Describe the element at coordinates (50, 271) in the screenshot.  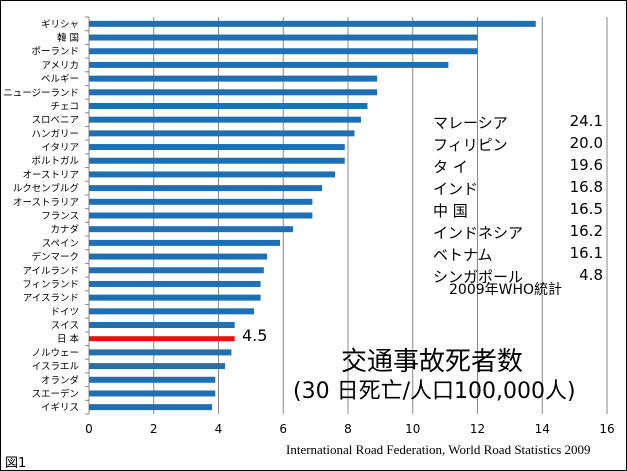
I see `category-label: アイルランド` at that location.